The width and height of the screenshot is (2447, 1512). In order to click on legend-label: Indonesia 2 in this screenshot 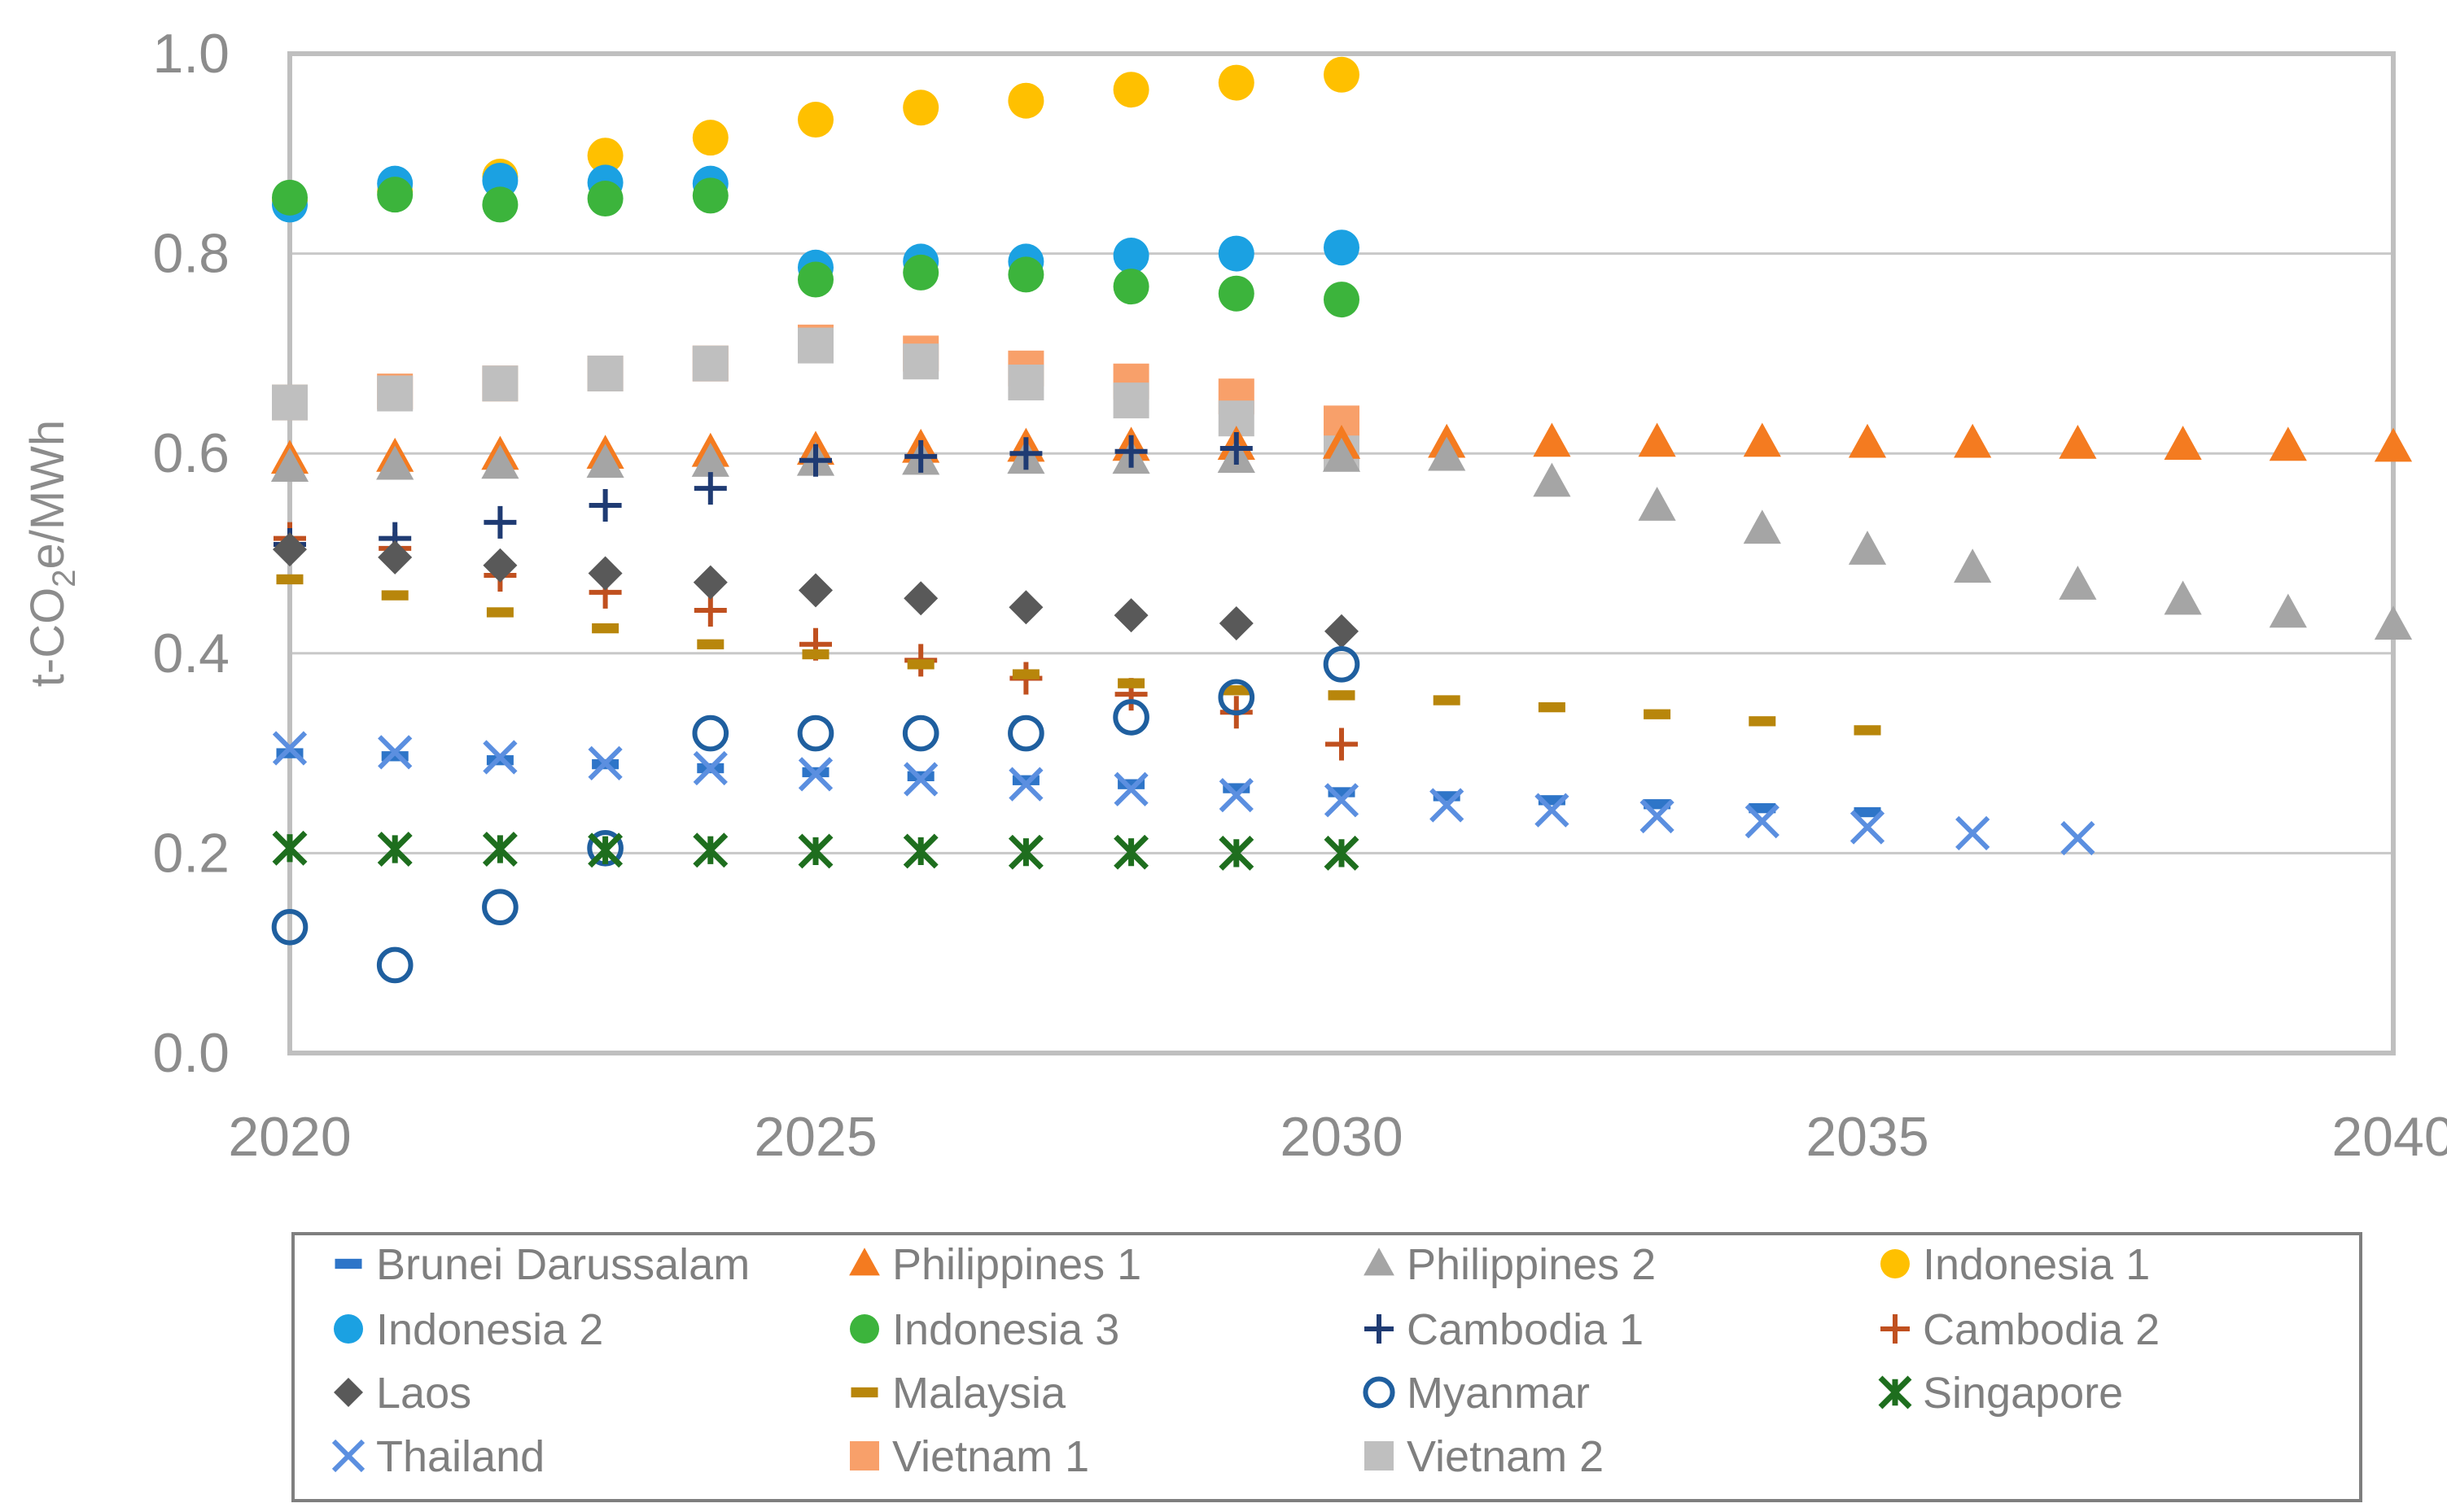, I will do `click(489, 1329)`.